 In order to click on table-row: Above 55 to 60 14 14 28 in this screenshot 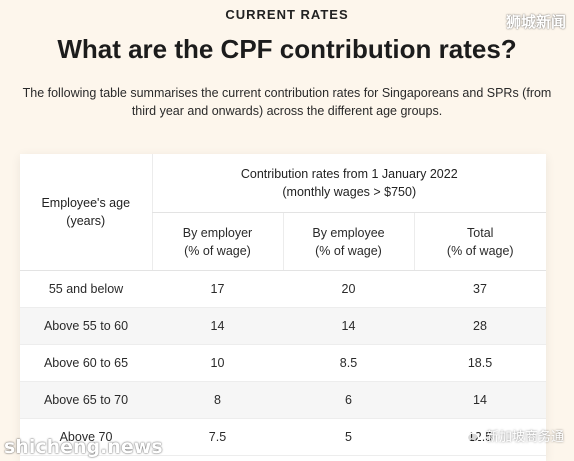, I will do `click(283, 326)`.